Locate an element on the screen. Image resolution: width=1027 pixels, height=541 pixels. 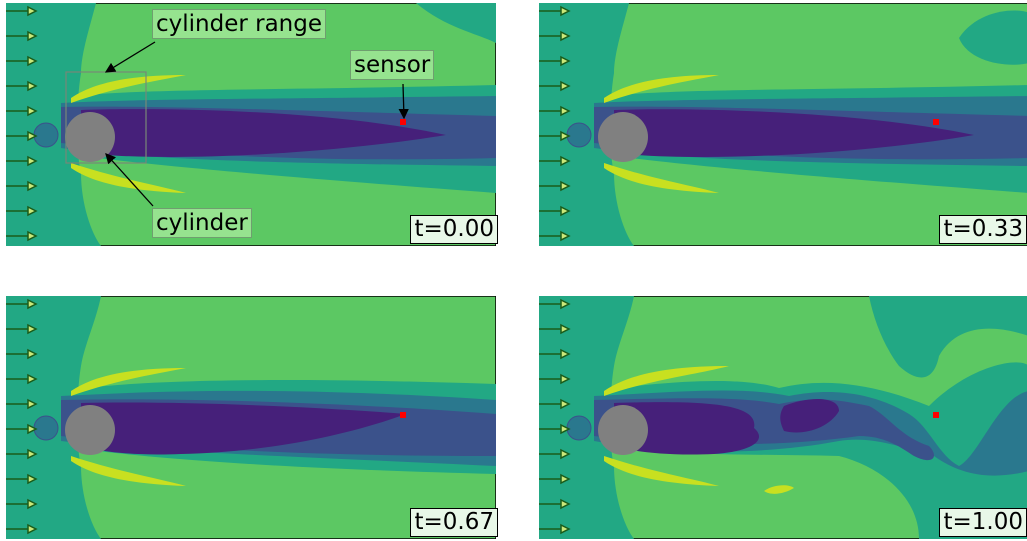
time-label: t=1.00 is located at coordinates (983, 522).